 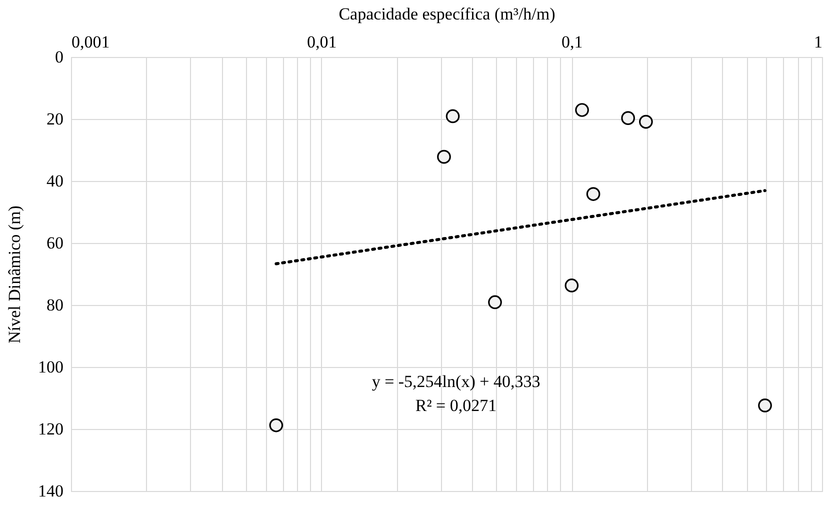 I want to click on x-tick-label: 0,001, so click(x=91, y=42).